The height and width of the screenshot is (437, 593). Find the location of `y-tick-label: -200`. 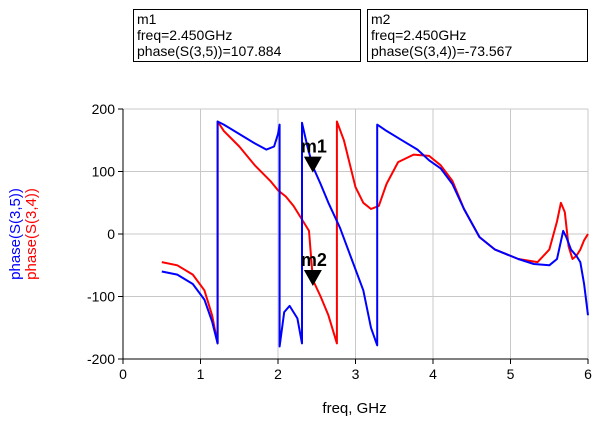

y-tick-label: -200 is located at coordinates (101, 359).